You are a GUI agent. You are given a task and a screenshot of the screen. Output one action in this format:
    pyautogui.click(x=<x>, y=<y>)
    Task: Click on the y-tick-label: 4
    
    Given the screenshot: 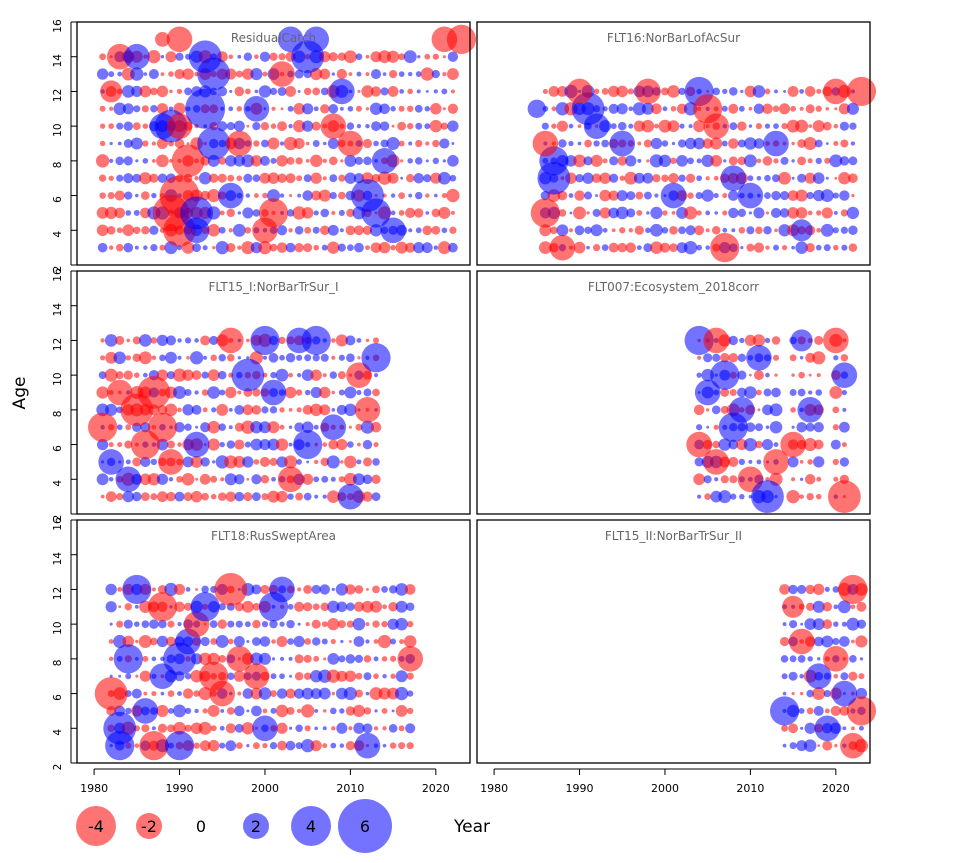 What is the action you would take?
    pyautogui.click(x=58, y=732)
    